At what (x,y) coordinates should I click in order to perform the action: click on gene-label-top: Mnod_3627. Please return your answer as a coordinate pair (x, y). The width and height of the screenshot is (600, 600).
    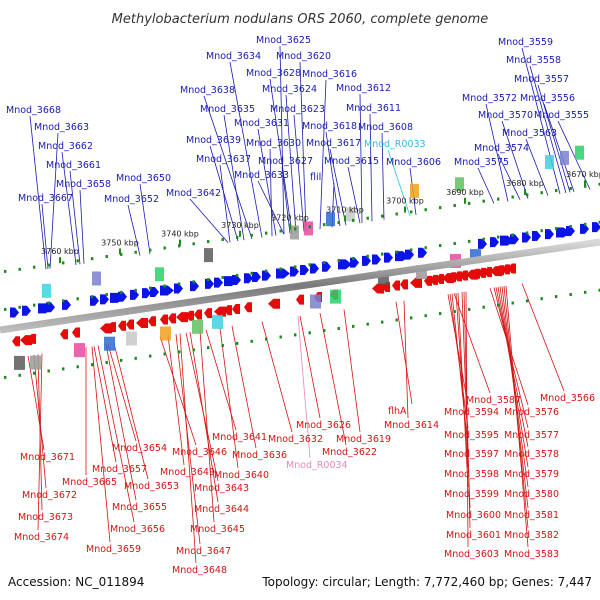
    Looking at the image, I should click on (285, 161).